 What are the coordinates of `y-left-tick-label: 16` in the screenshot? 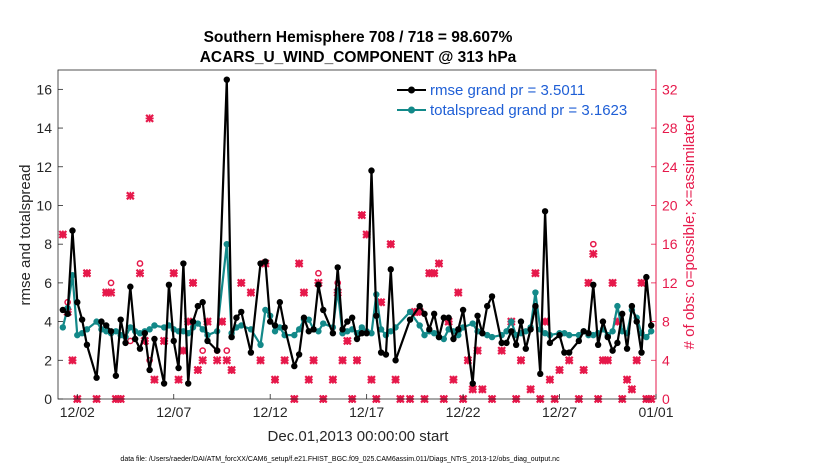 It's located at (44, 89).